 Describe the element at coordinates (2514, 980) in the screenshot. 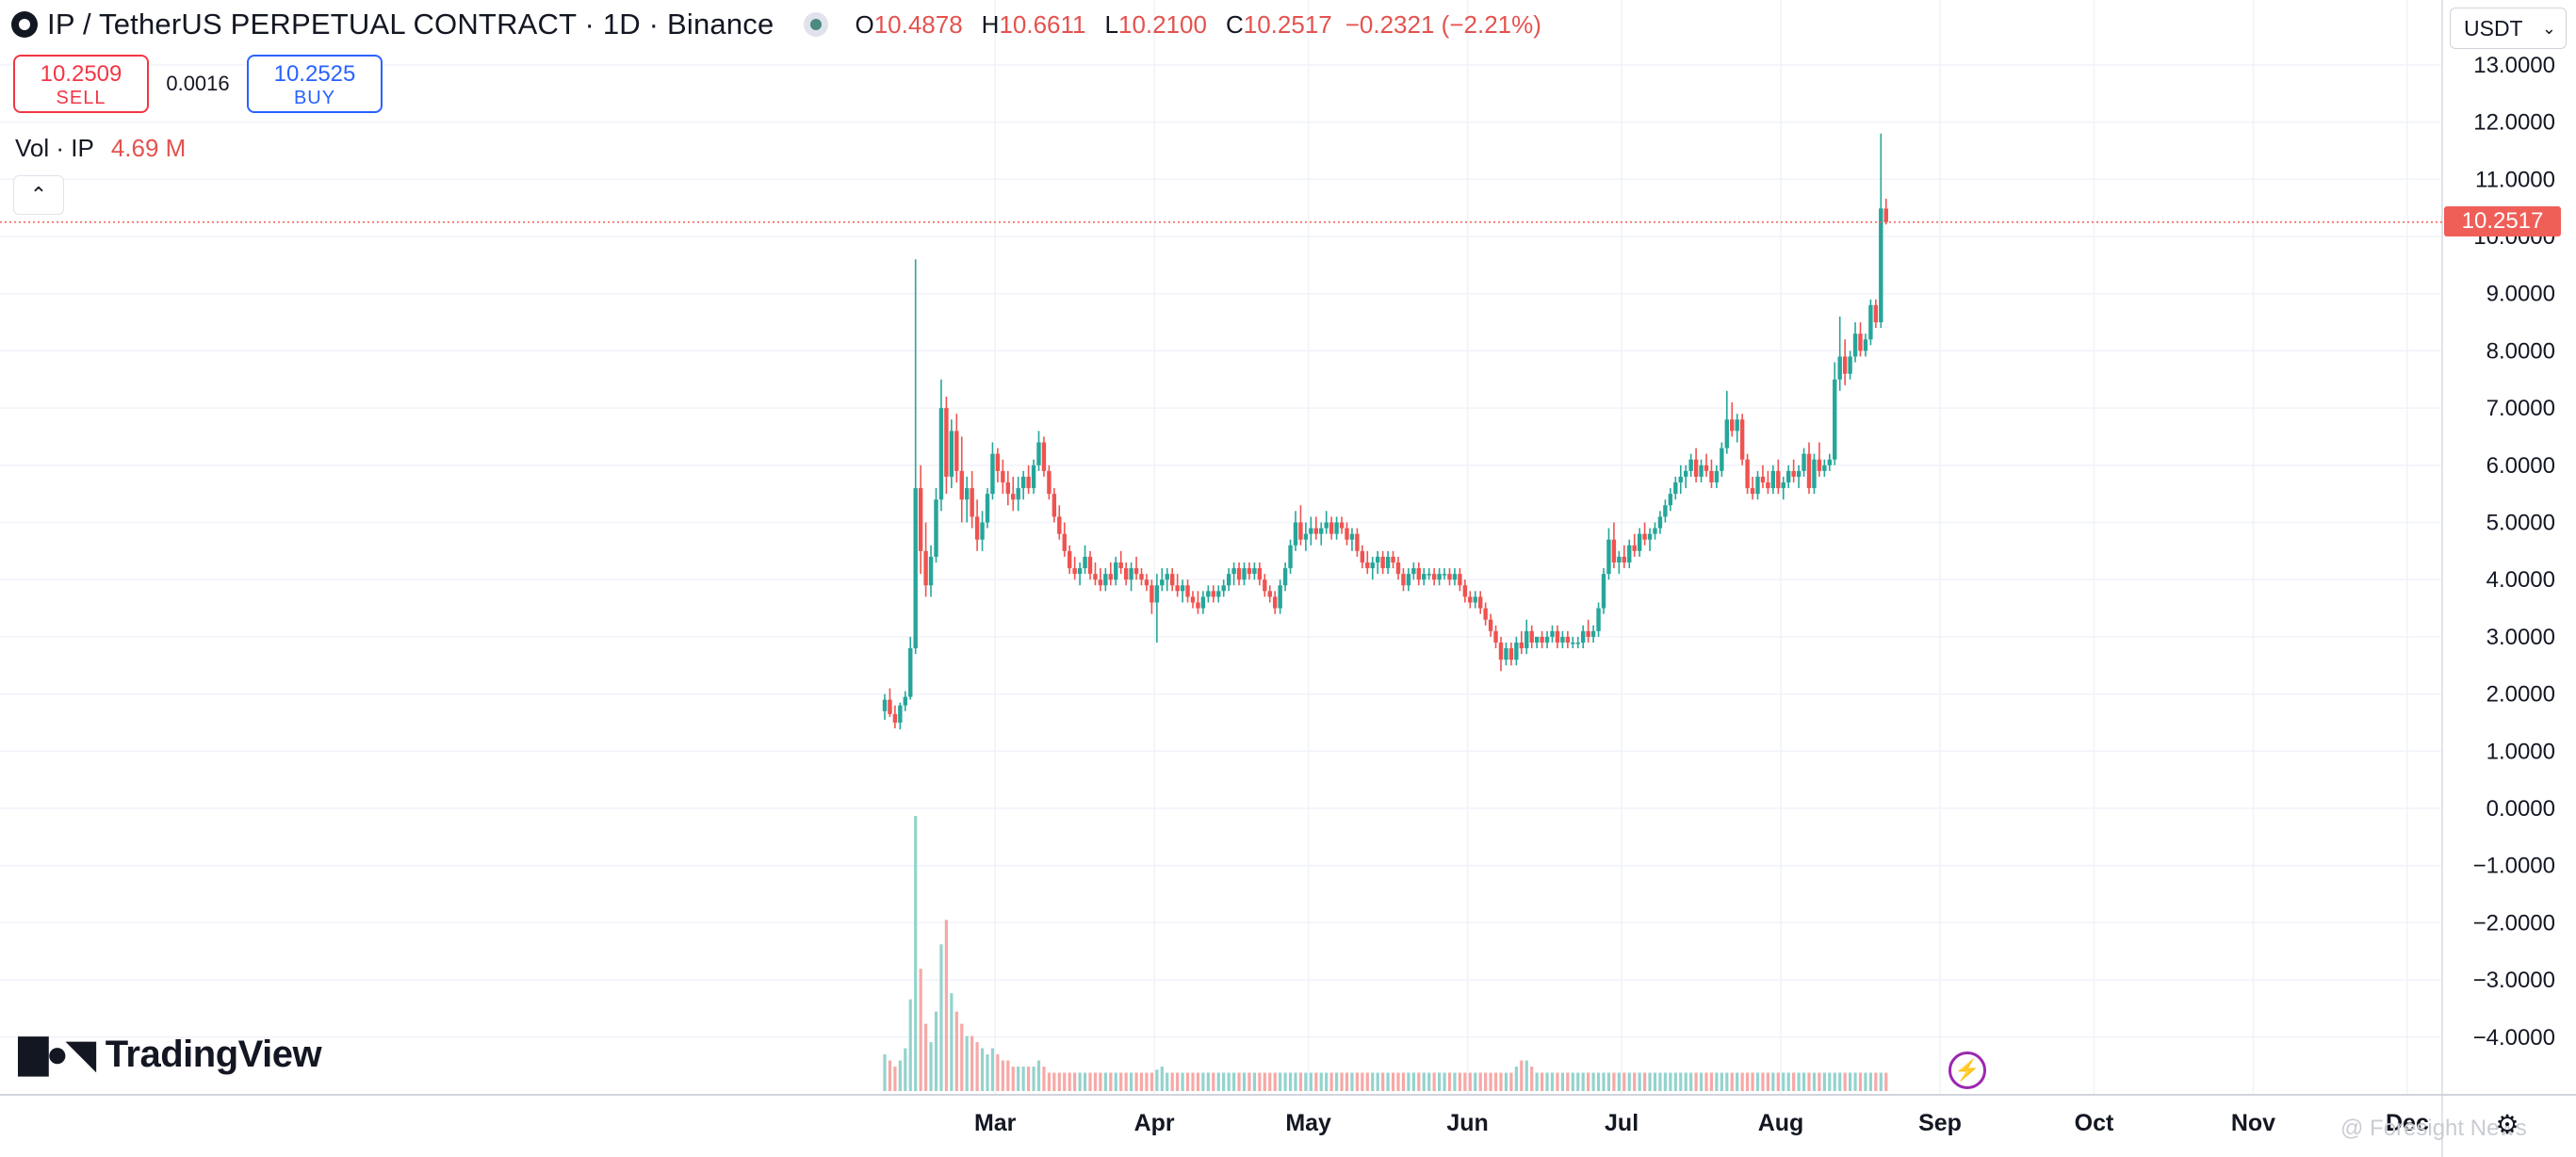

I see `y-tick-label: −3.0000` at that location.